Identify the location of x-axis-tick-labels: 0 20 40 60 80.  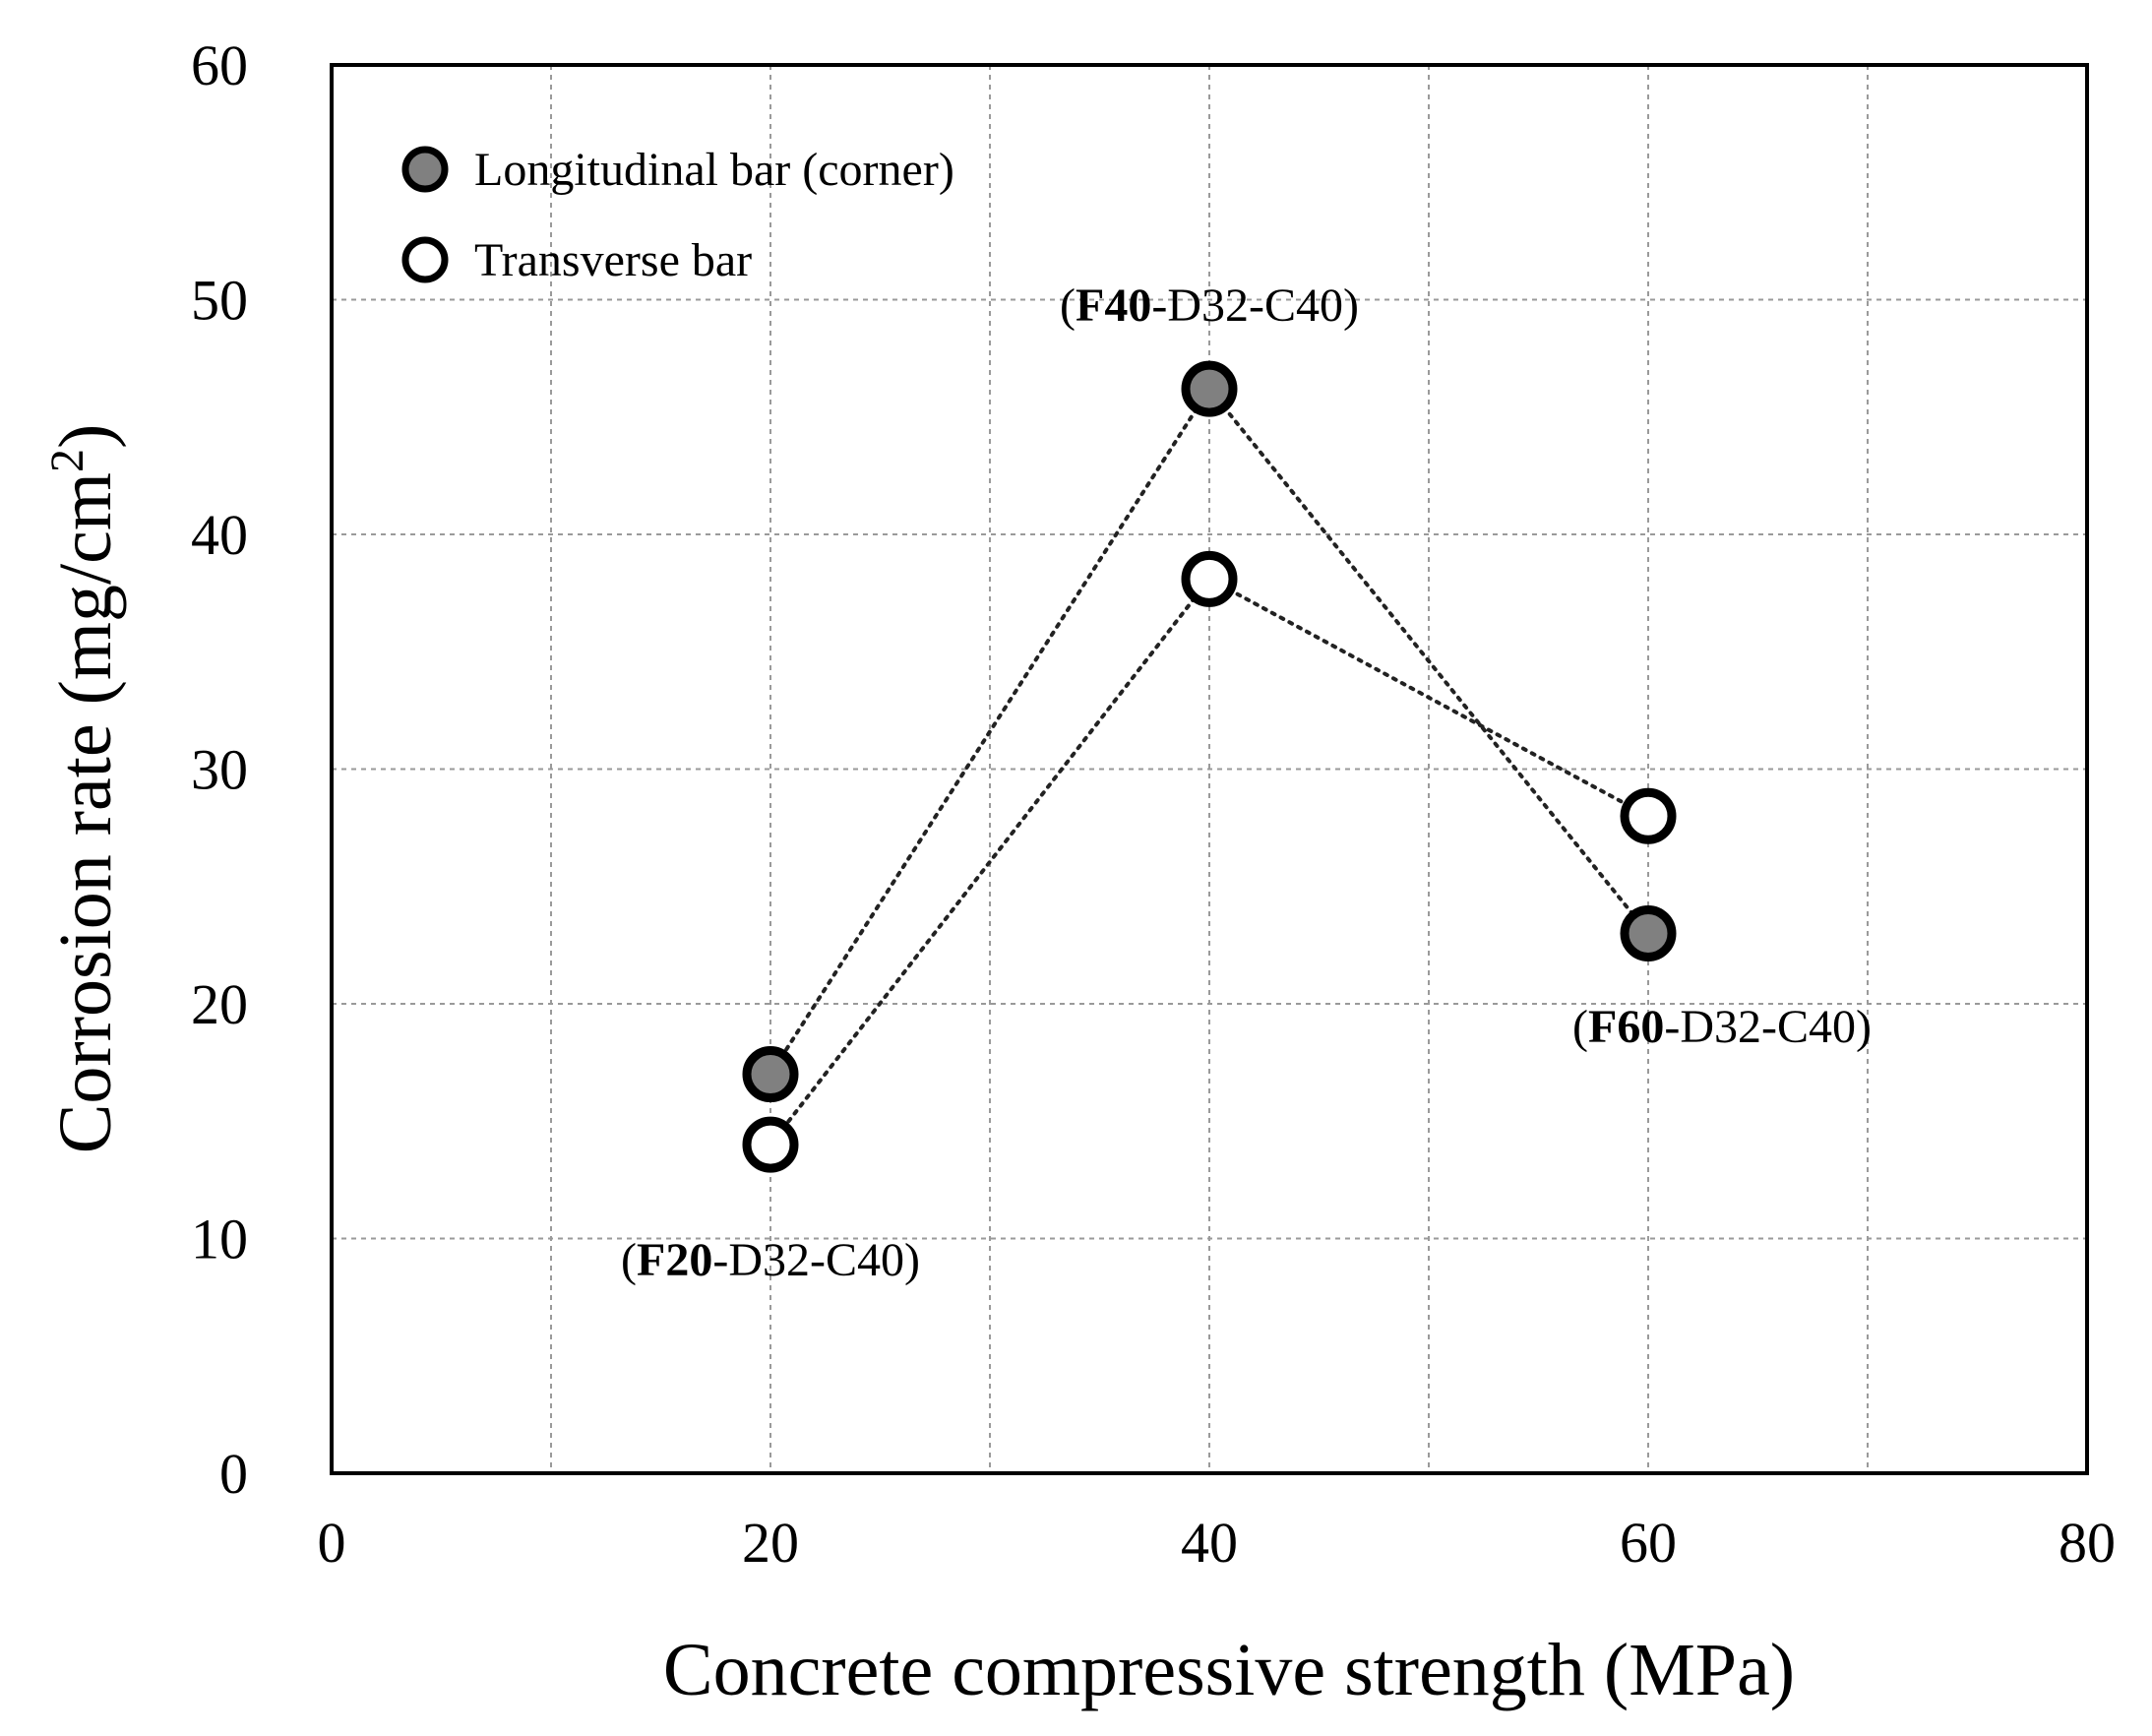
(1217, 1543).